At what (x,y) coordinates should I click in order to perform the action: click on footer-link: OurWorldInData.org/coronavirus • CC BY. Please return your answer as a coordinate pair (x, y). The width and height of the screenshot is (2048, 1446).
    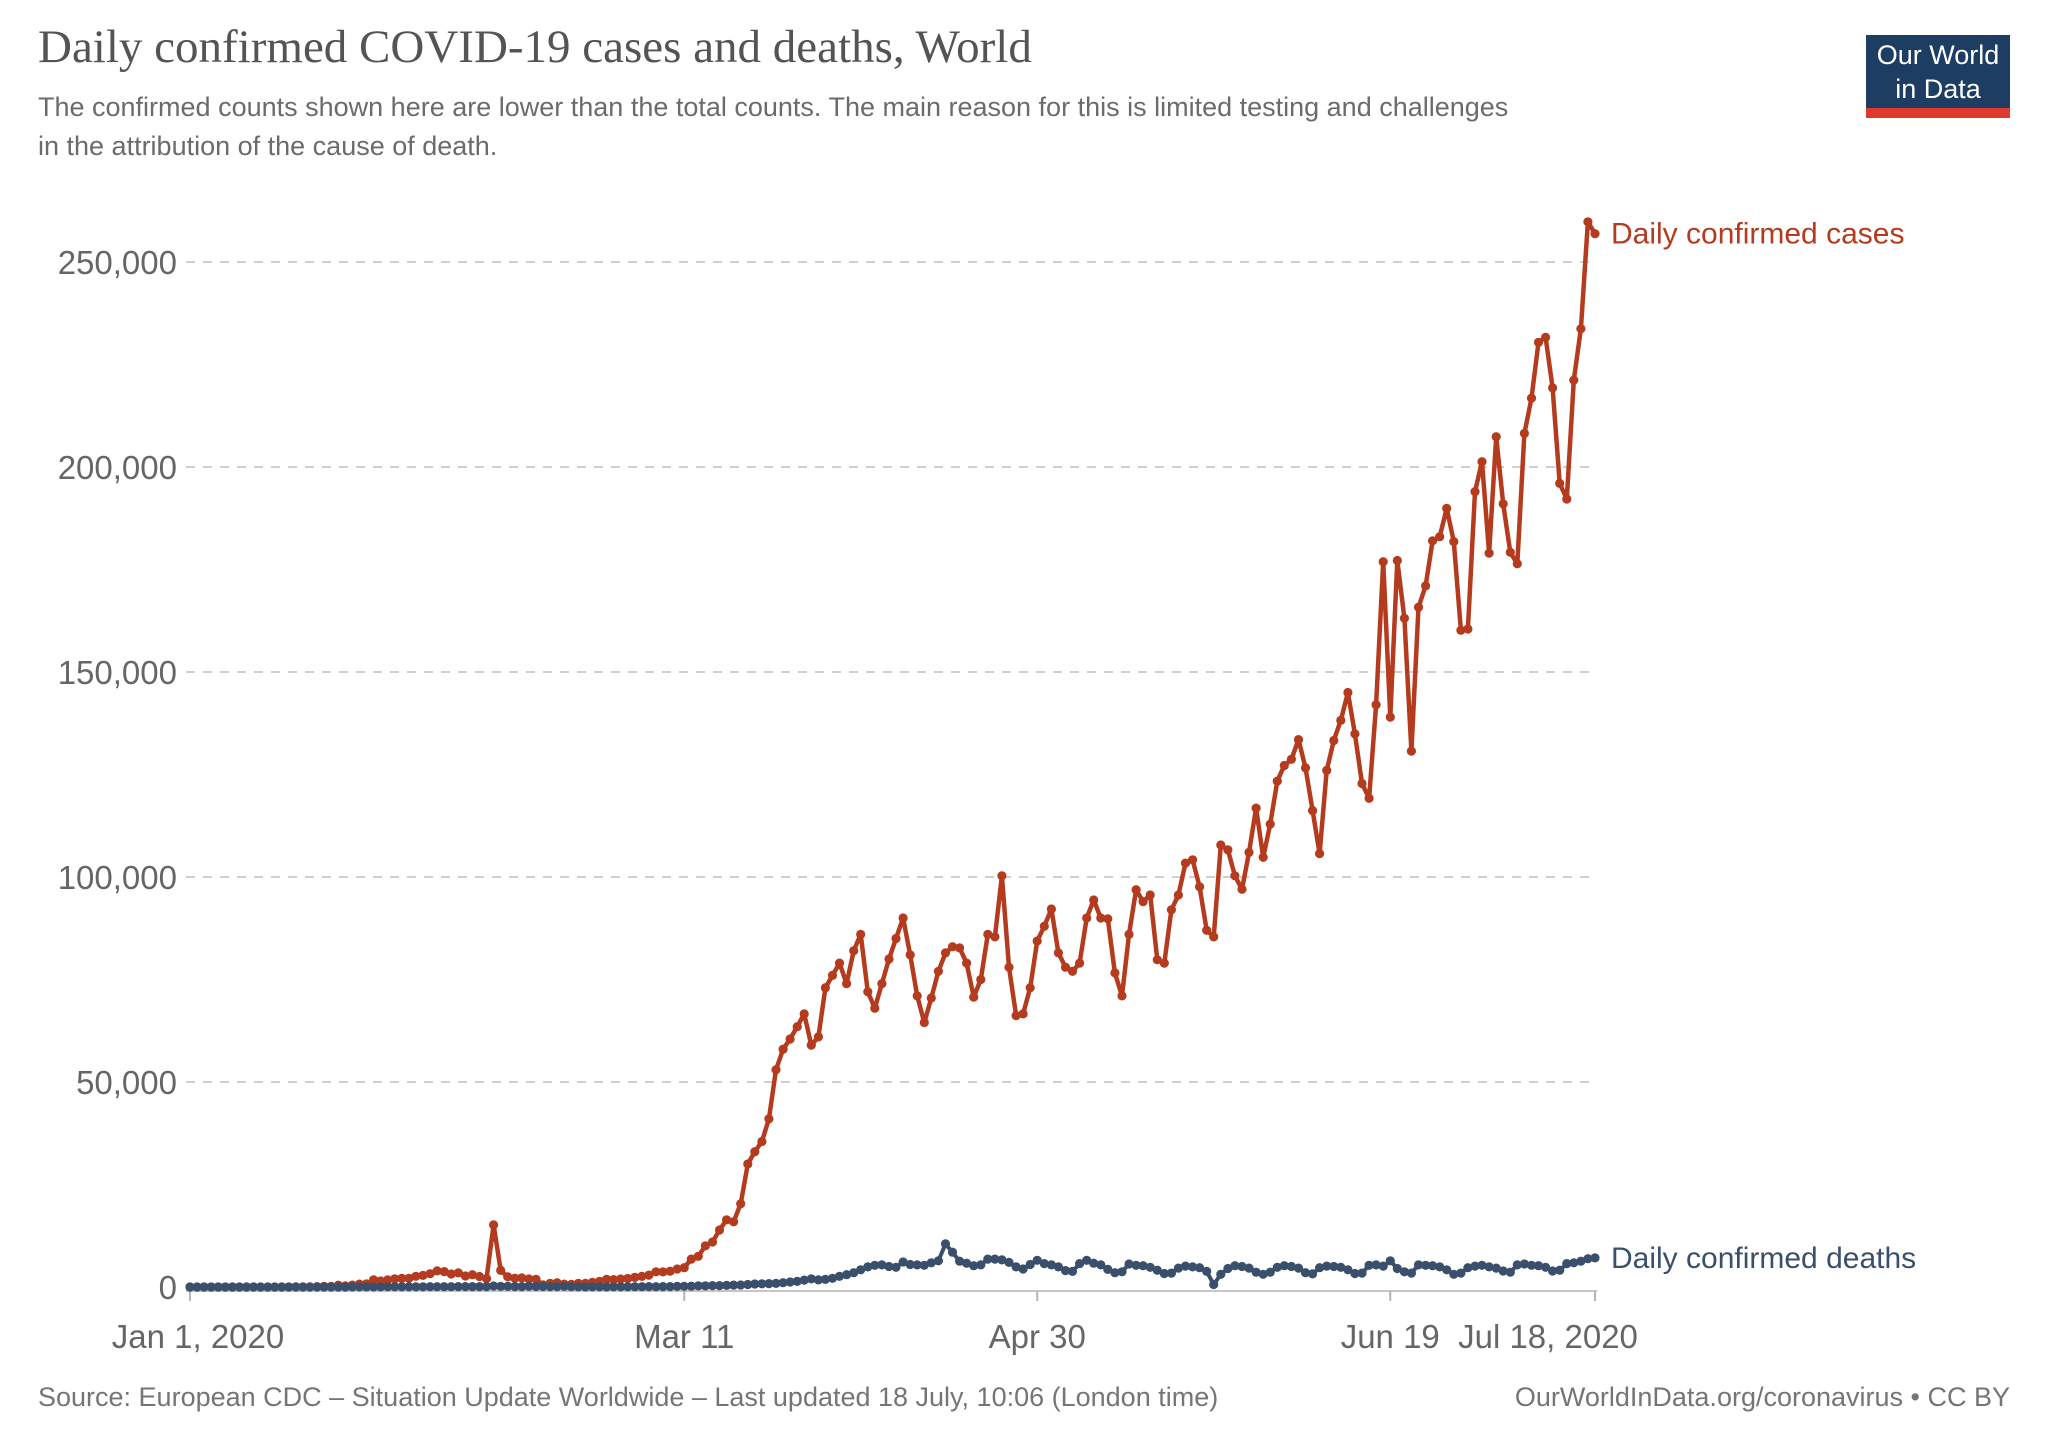
    Looking at the image, I should click on (1762, 1397).